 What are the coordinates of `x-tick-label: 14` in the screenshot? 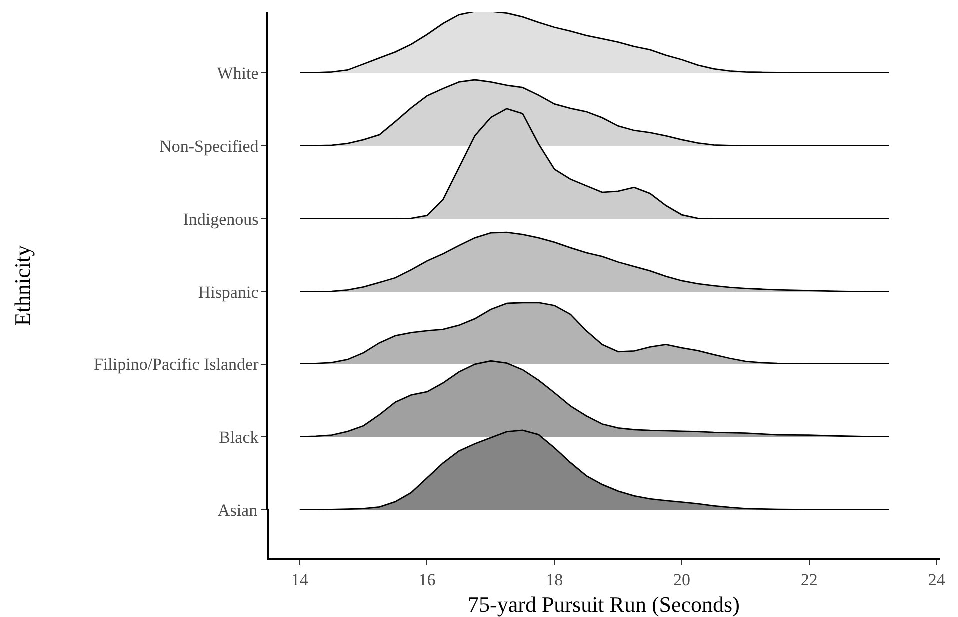 It's located at (300, 580).